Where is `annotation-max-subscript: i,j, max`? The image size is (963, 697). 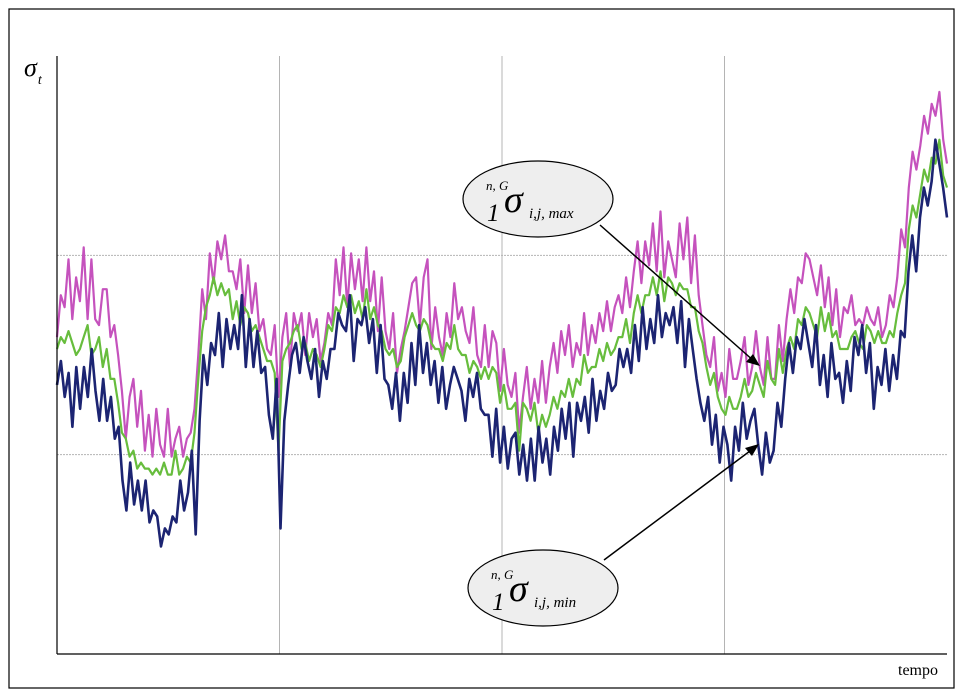 annotation-max-subscript: i,j, max is located at coordinates (551, 214).